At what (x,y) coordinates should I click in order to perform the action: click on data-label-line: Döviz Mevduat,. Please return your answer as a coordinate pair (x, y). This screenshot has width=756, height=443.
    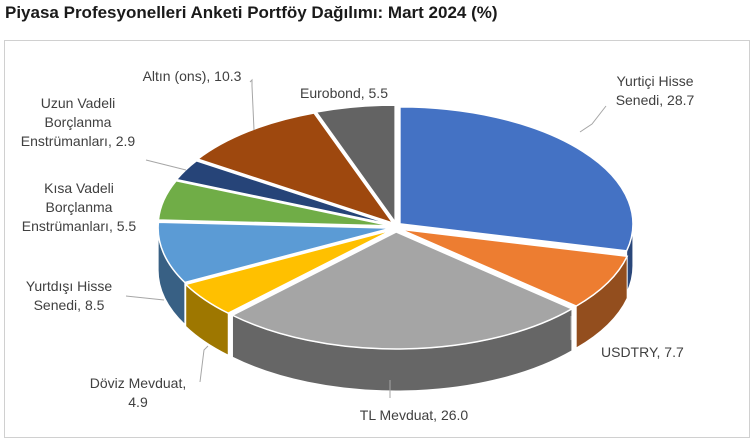
    Looking at the image, I should click on (138, 383).